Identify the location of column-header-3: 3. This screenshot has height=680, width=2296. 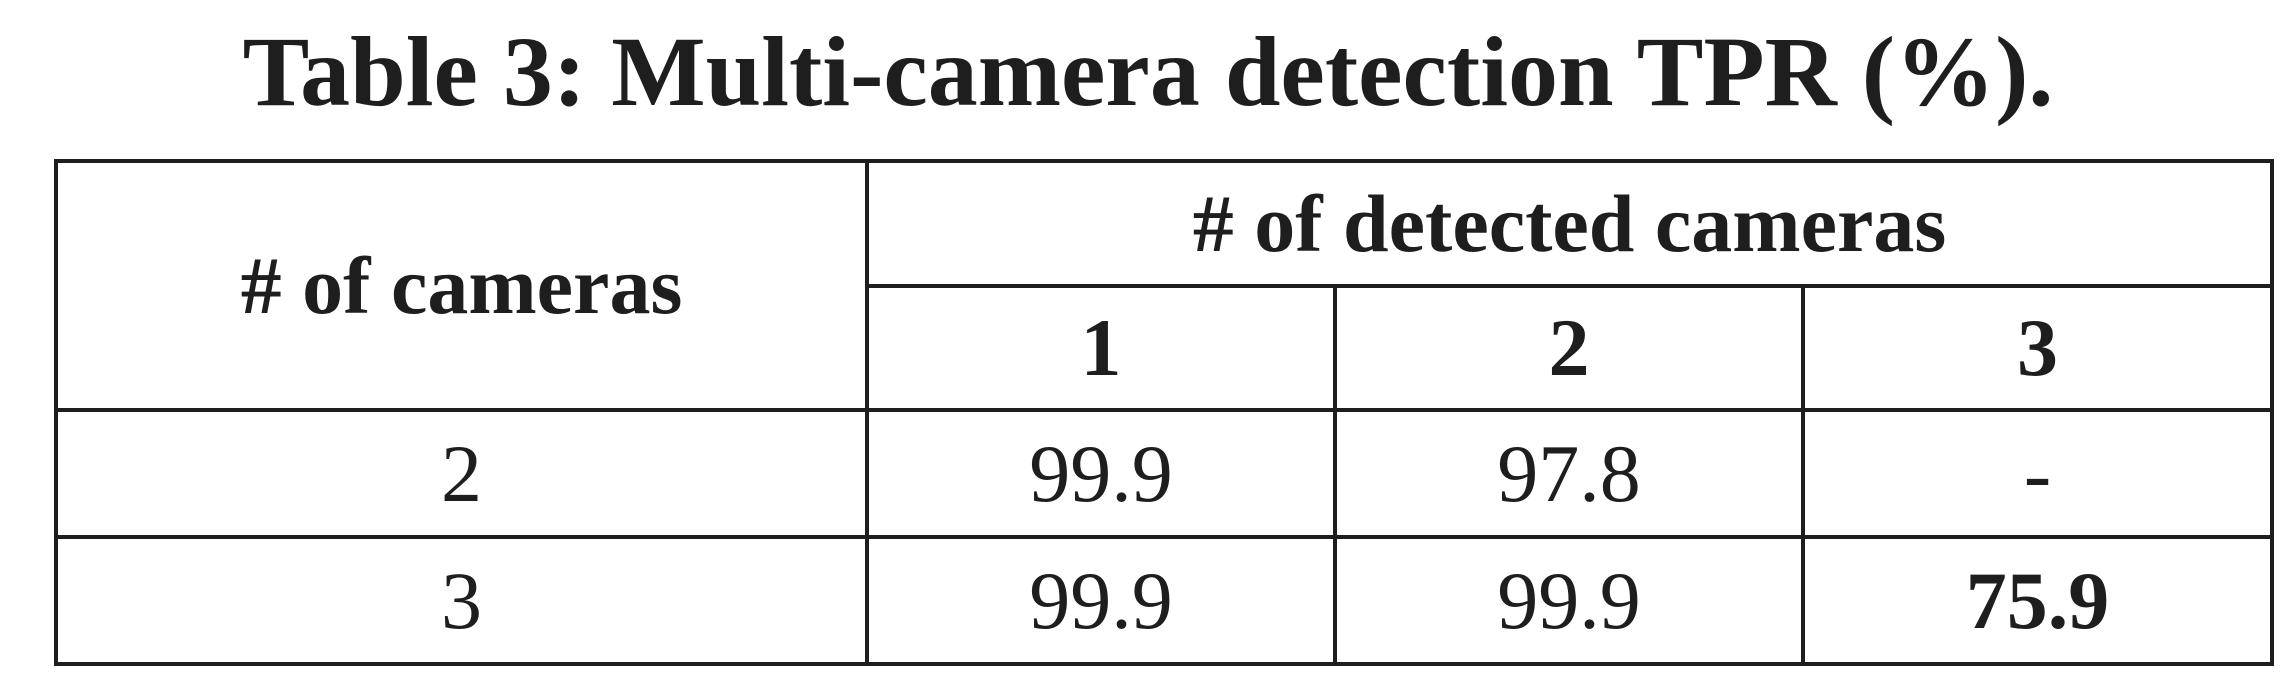
(2037, 348).